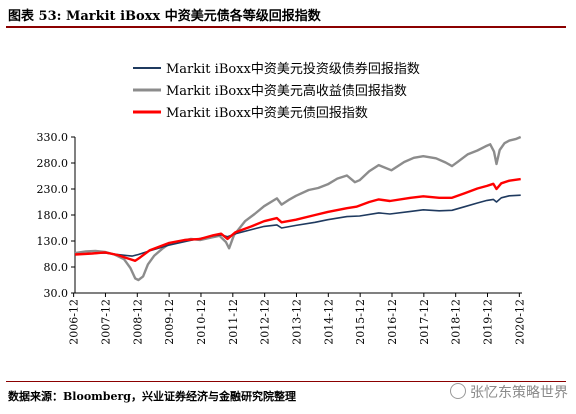 The image size is (576, 414). I want to click on x-tick-label: 2017-12, so click(424, 322).